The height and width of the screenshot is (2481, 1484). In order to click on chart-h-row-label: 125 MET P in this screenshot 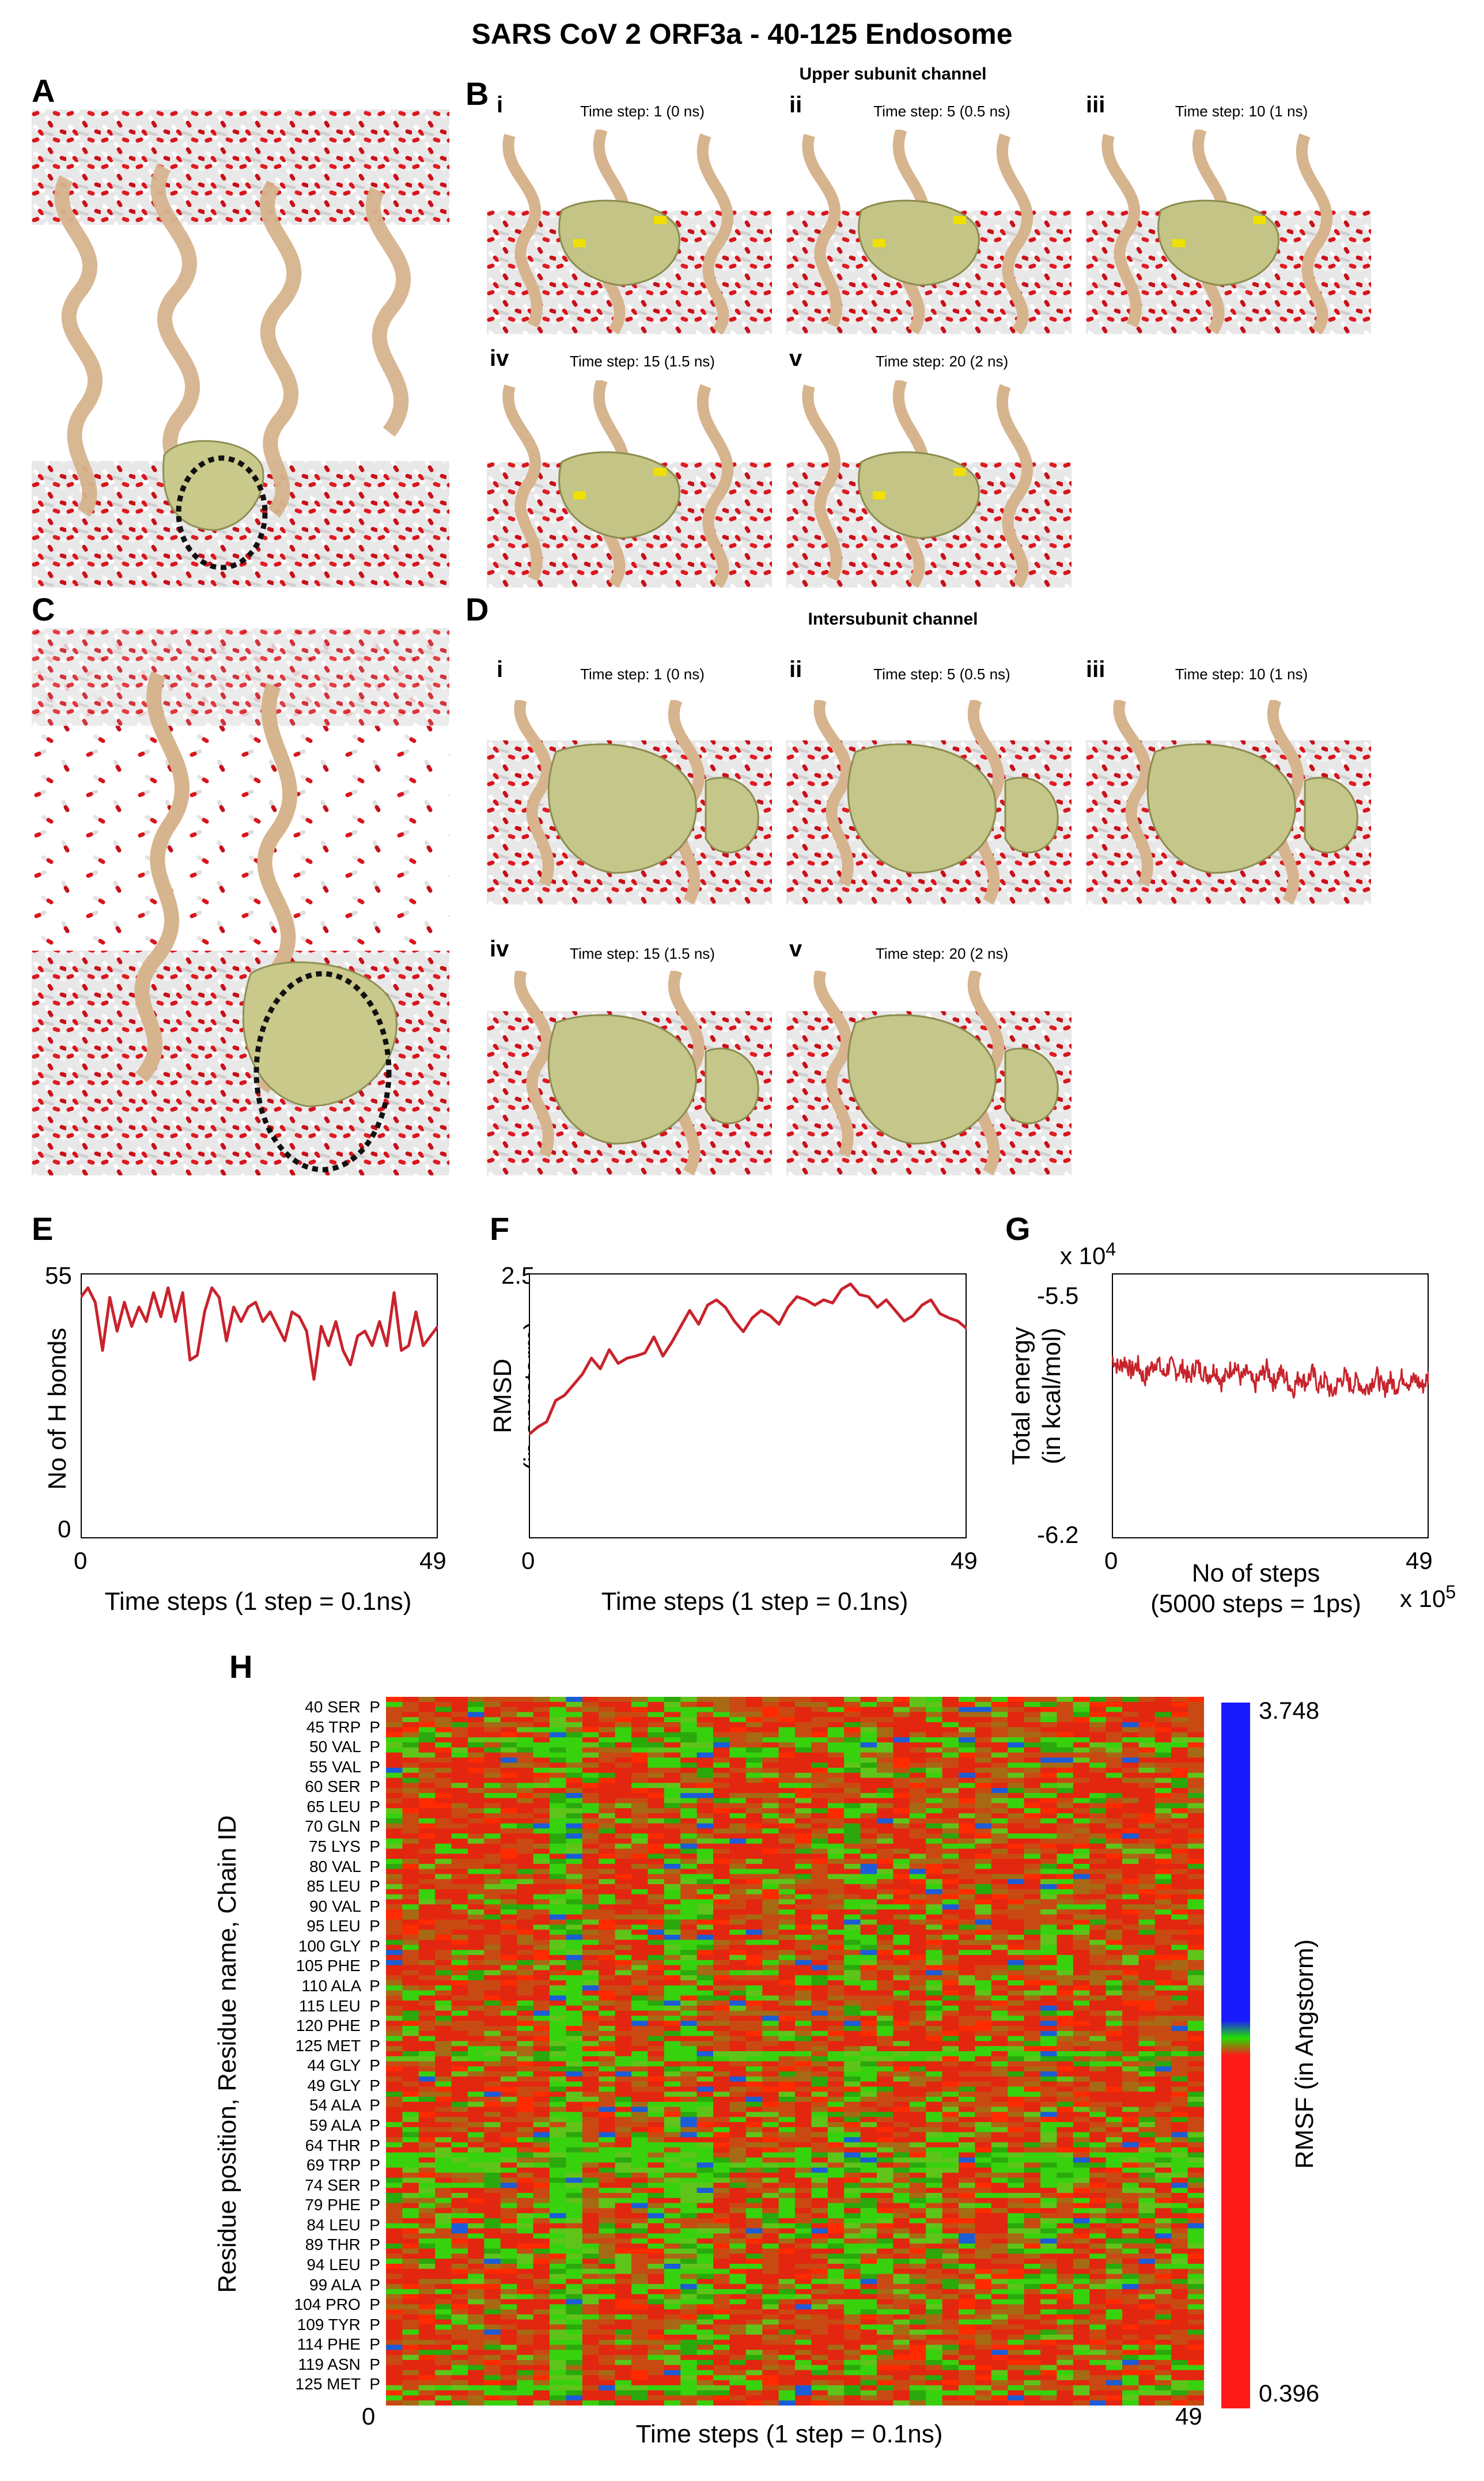, I will do `click(338, 2384)`.